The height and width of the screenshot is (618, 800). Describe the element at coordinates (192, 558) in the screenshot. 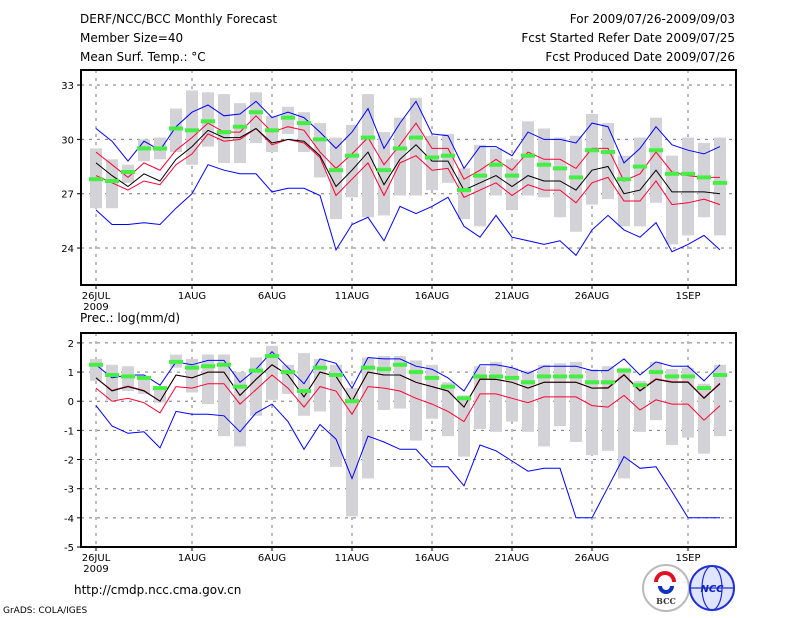

I see `x-tick-label: 1AUG` at that location.